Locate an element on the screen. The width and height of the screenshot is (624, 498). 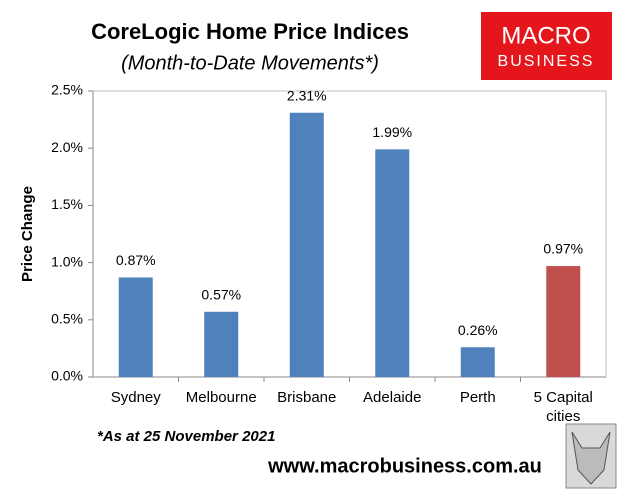
y-tick-label: 0.0% is located at coordinates (67, 376).